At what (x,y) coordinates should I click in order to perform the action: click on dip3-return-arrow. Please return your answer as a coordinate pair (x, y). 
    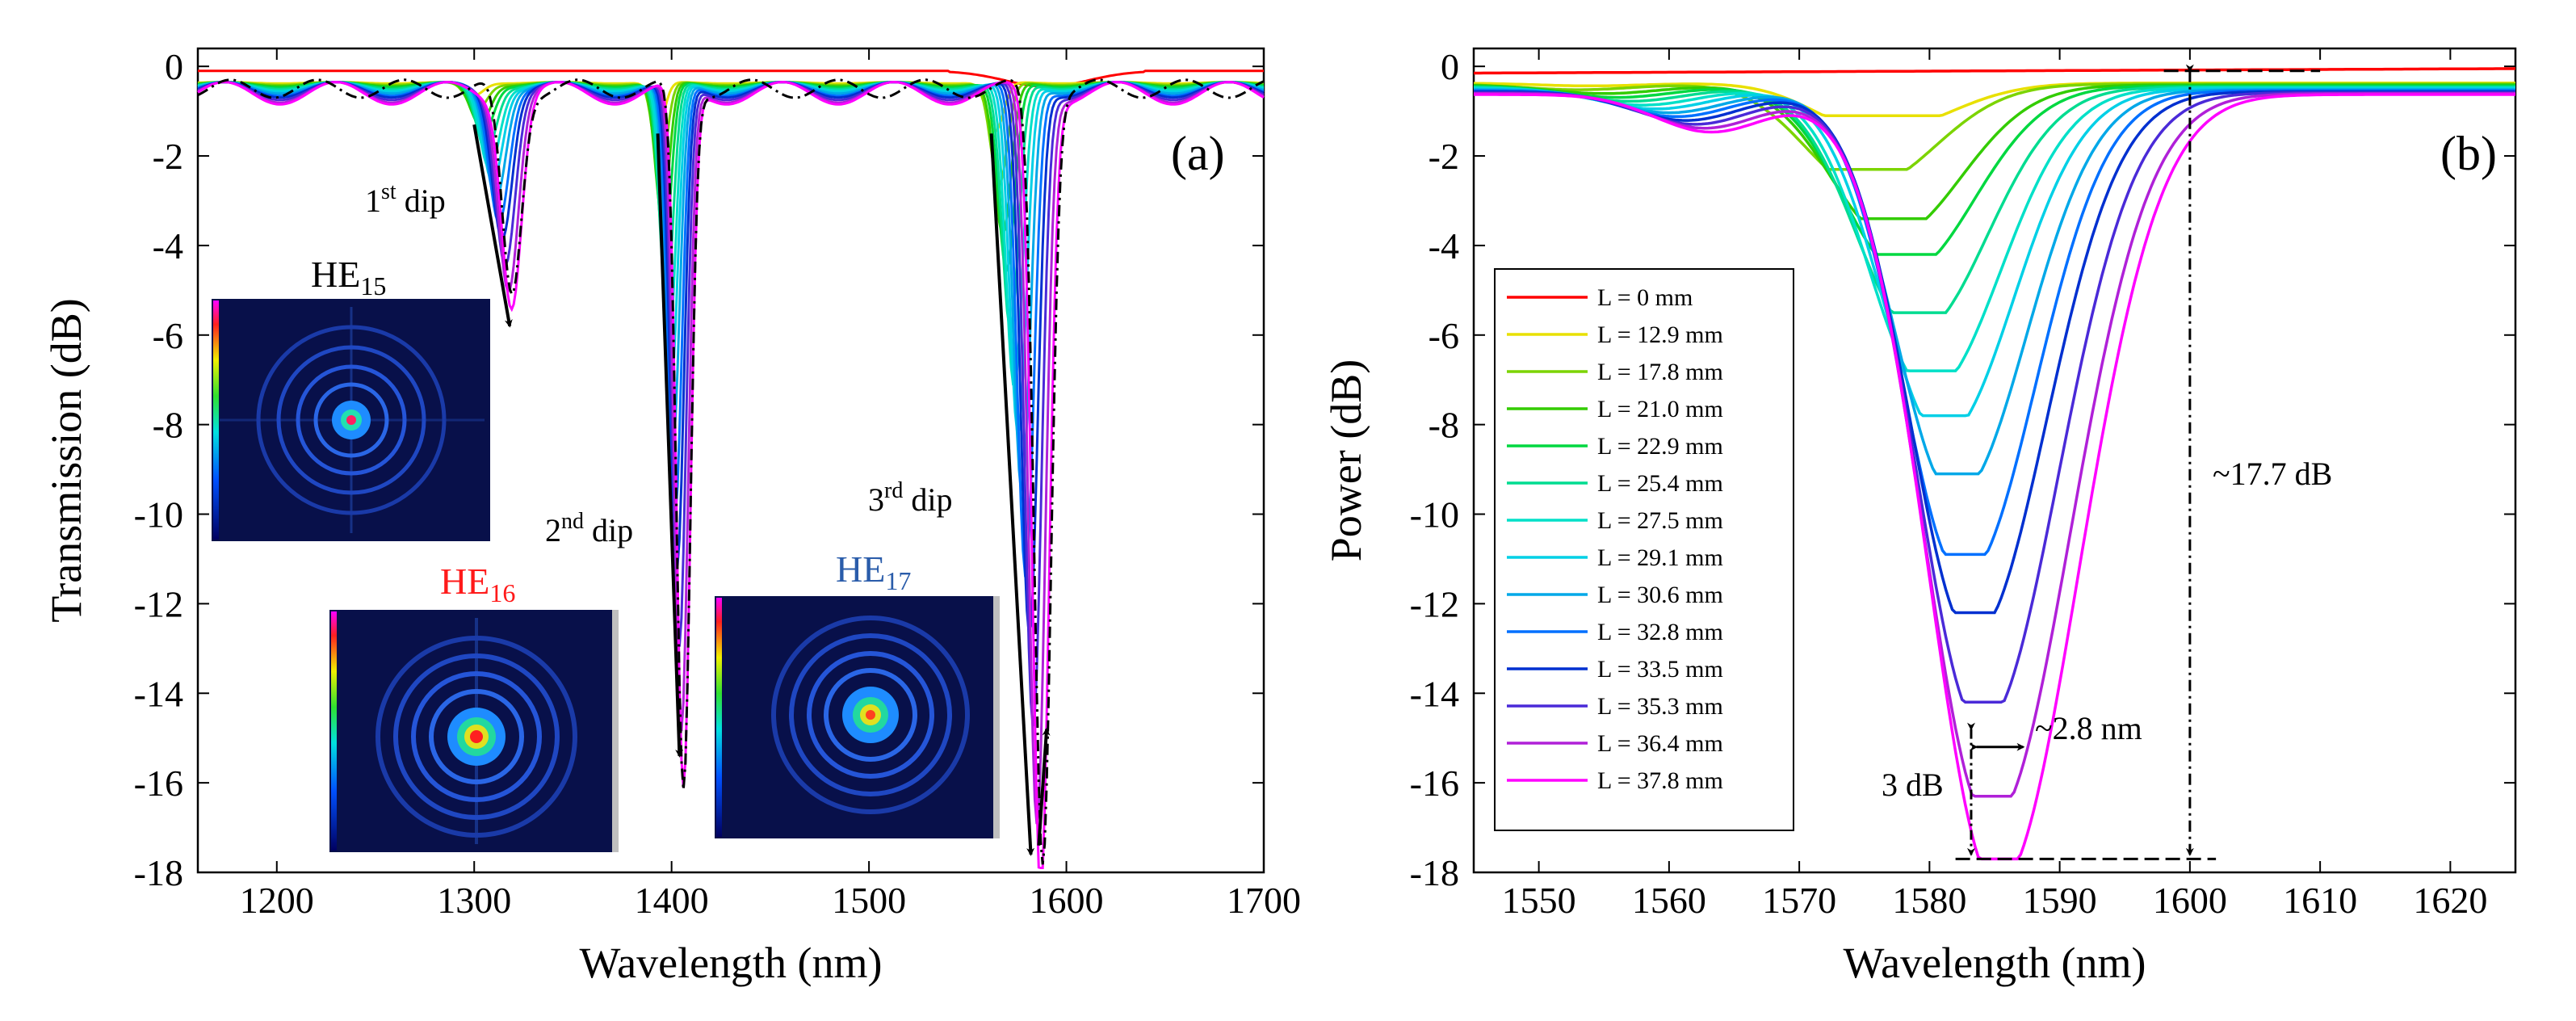
    Looking at the image, I should click on (1044, 786).